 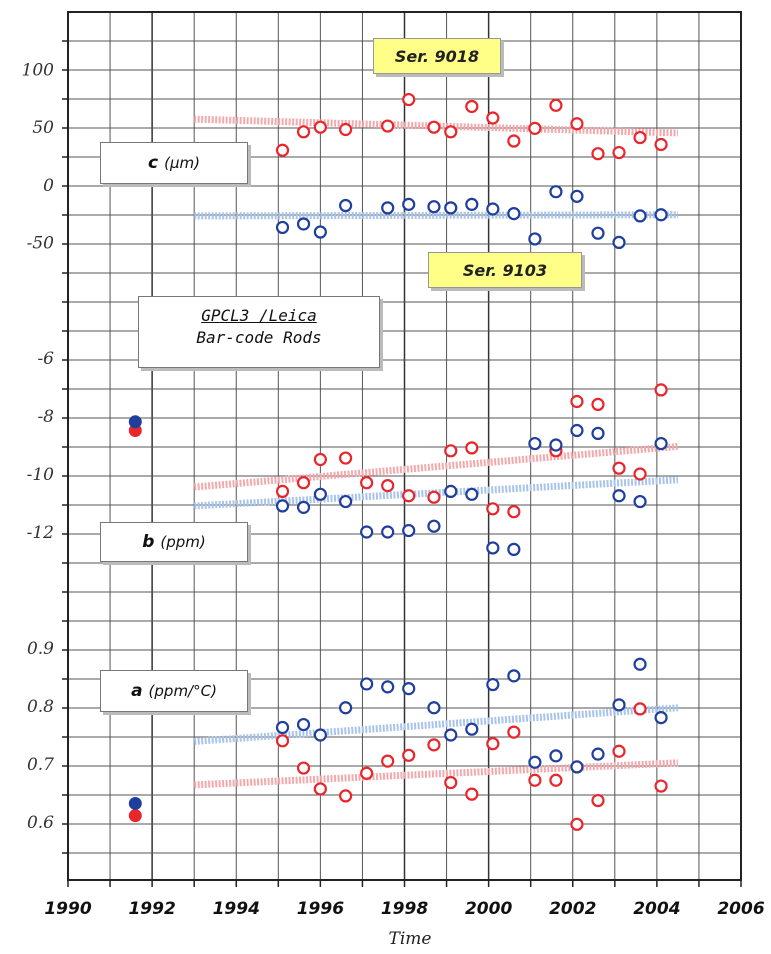 I want to click on series-label-9103: Ser. 9103, so click(x=505, y=270).